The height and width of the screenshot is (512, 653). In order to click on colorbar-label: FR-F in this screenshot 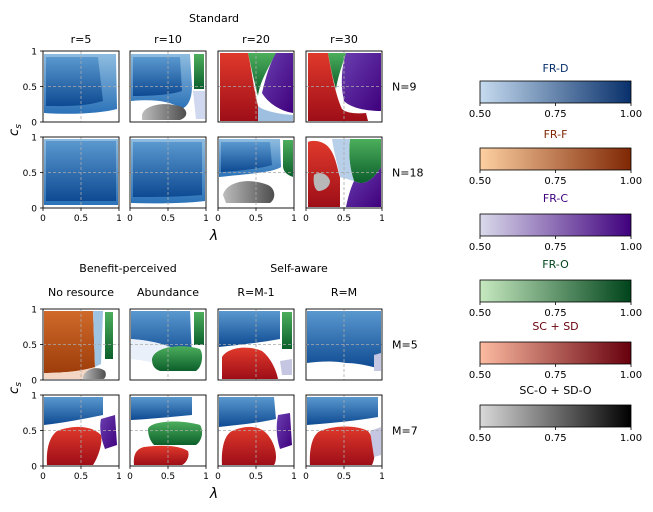, I will do `click(556, 134)`.